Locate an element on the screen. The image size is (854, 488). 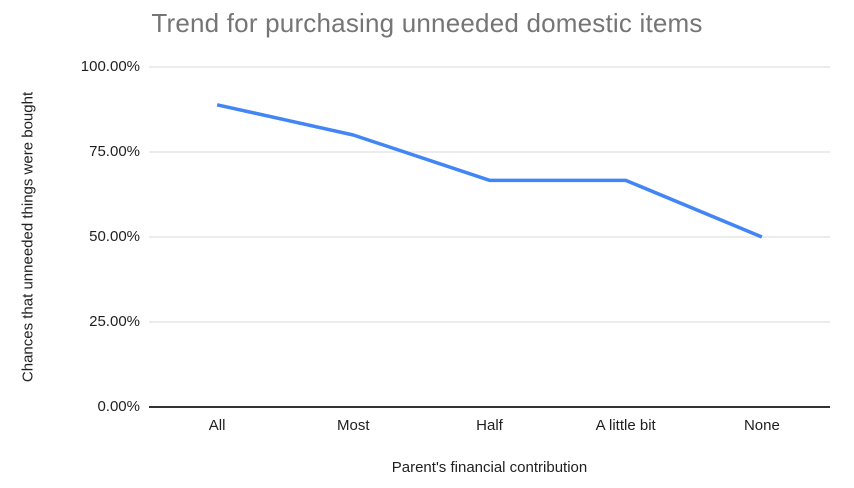
x-tick-label: A little bit is located at coordinates (625, 425).